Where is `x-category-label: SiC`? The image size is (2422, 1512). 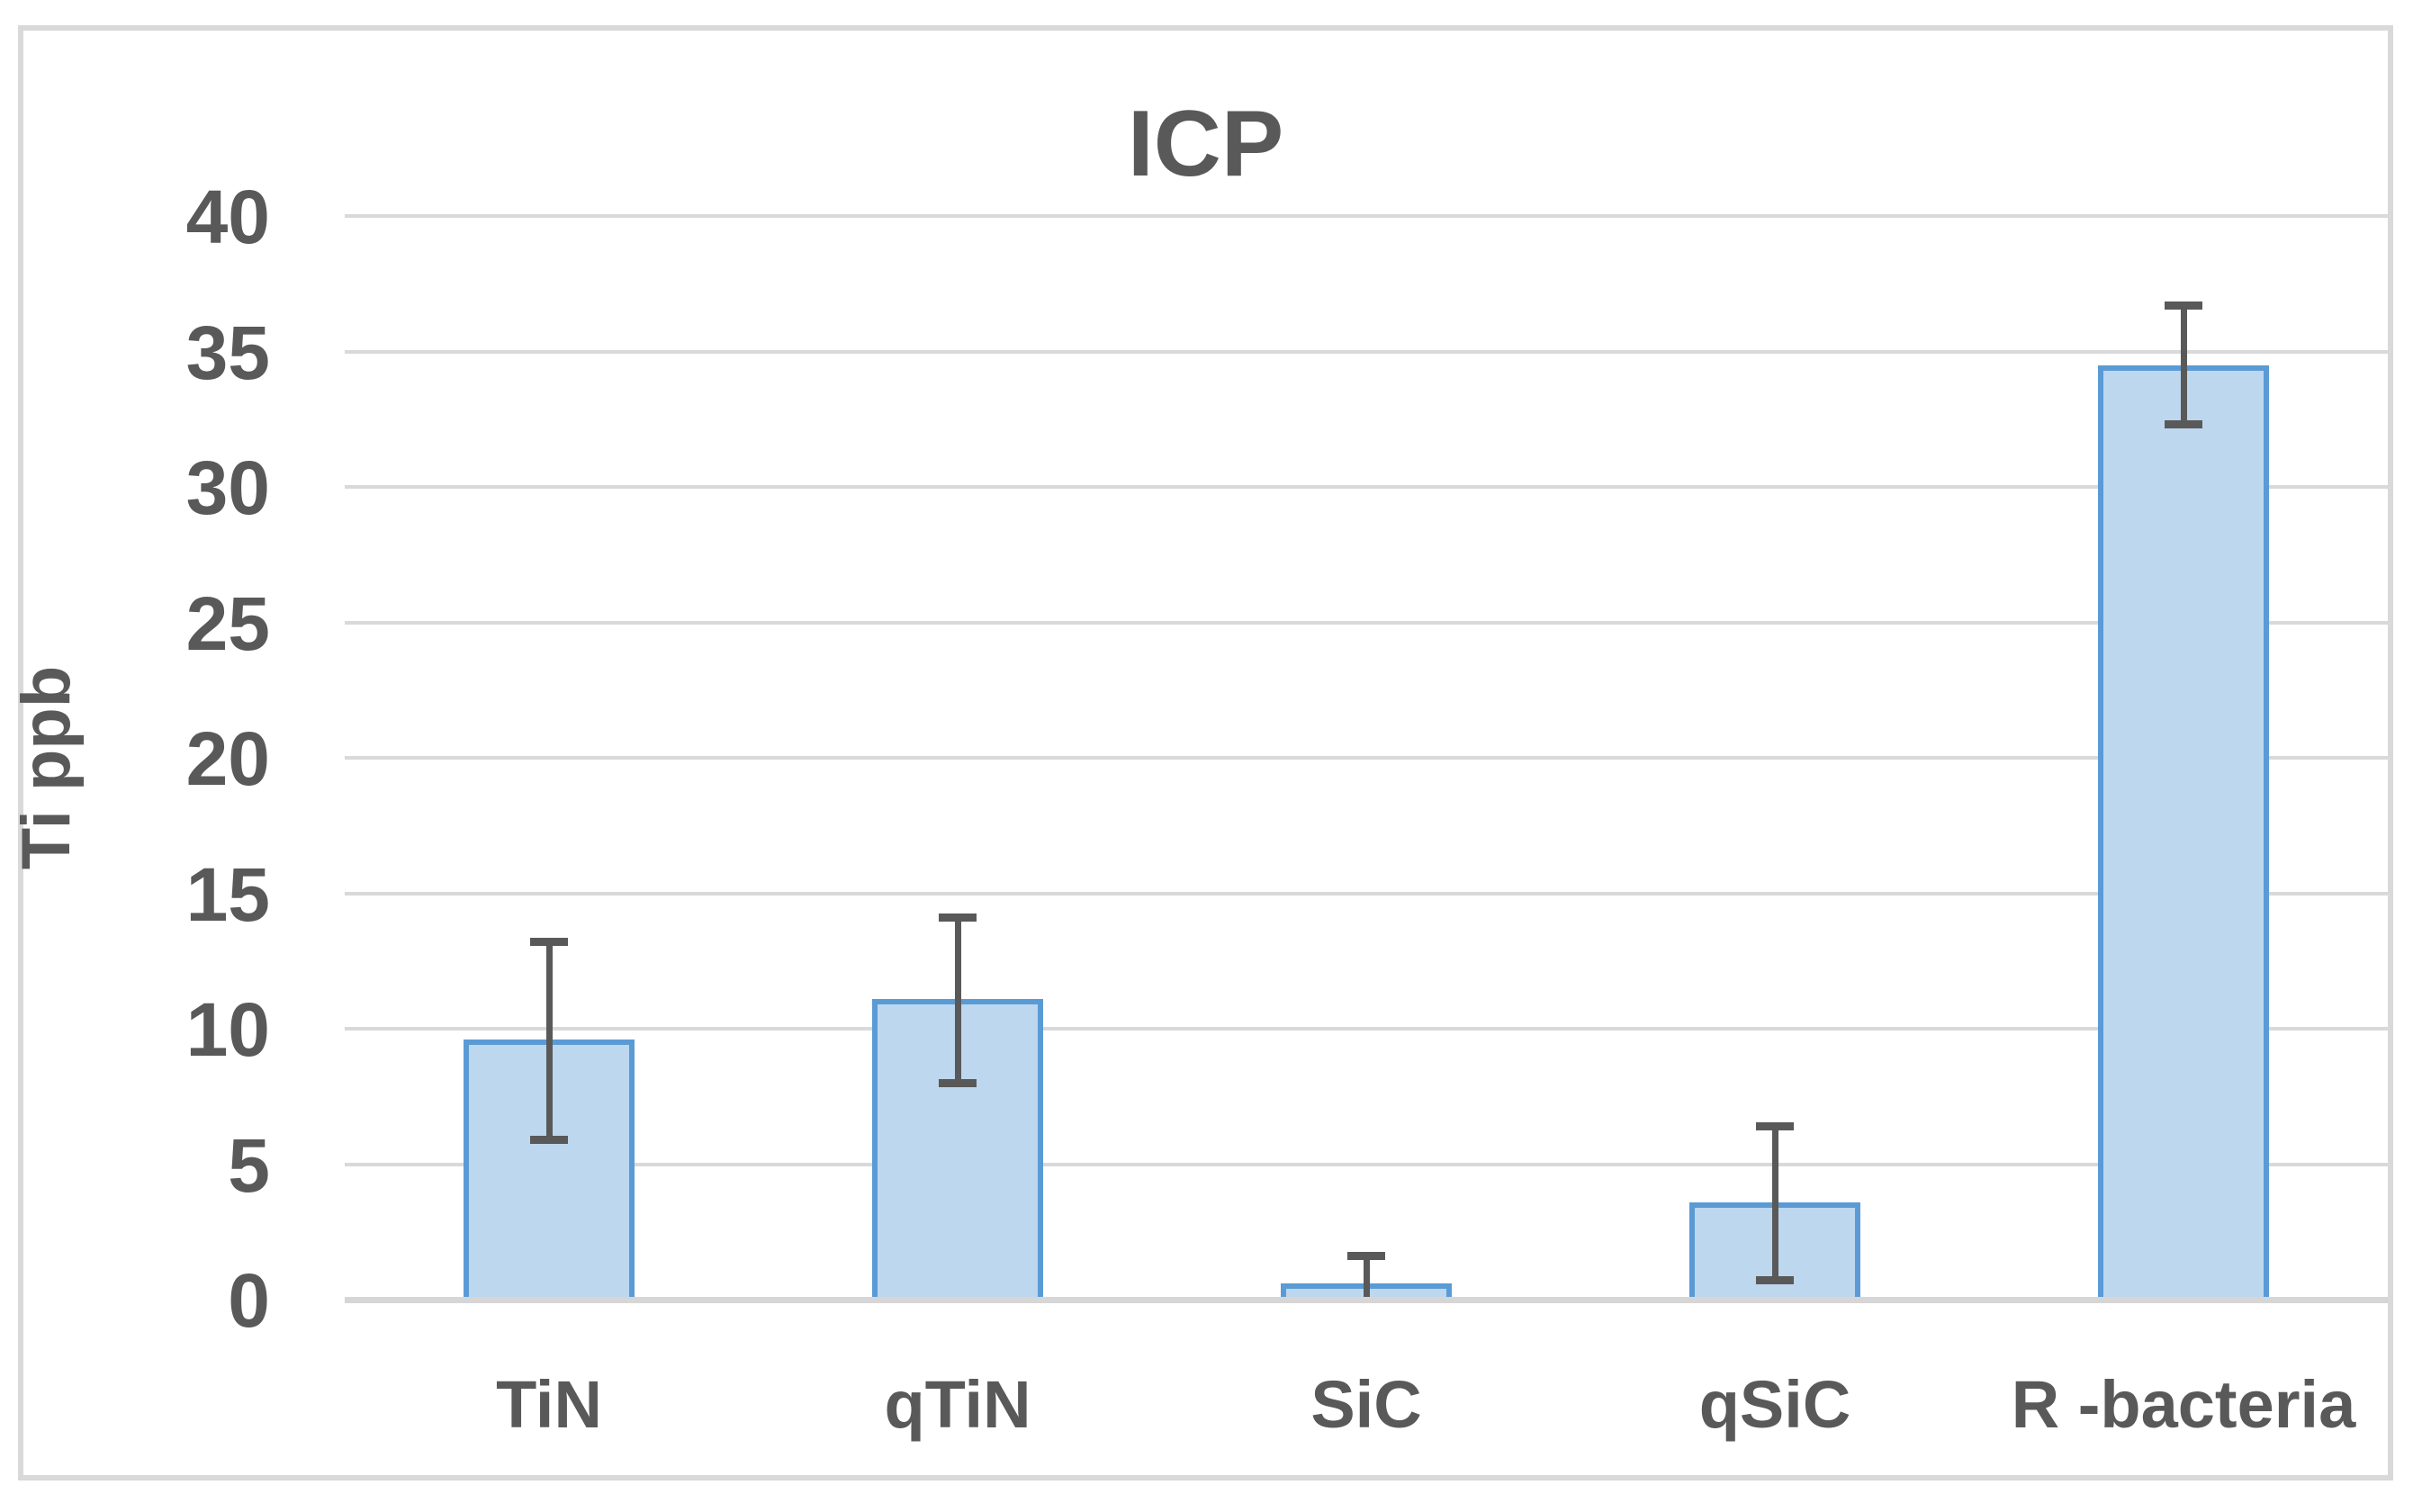
x-category-label: SiC is located at coordinates (1366, 1405).